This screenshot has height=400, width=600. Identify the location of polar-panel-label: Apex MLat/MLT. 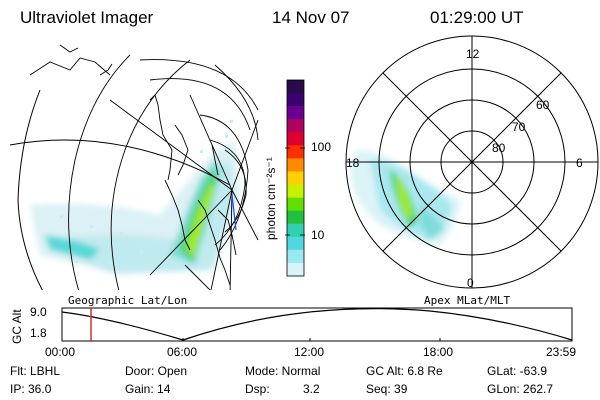
(467, 300).